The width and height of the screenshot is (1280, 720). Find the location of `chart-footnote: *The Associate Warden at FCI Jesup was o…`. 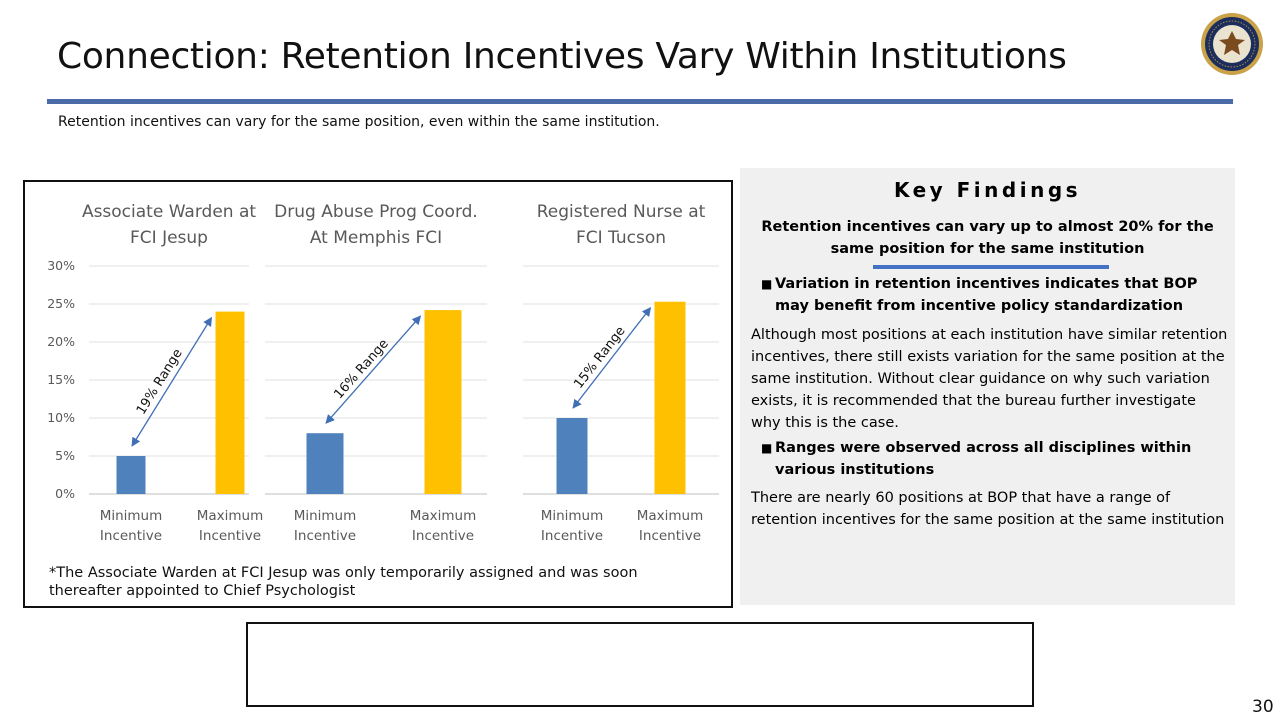

chart-footnote: *The Associate Warden at FCI Jesup was o… is located at coordinates (343, 582).